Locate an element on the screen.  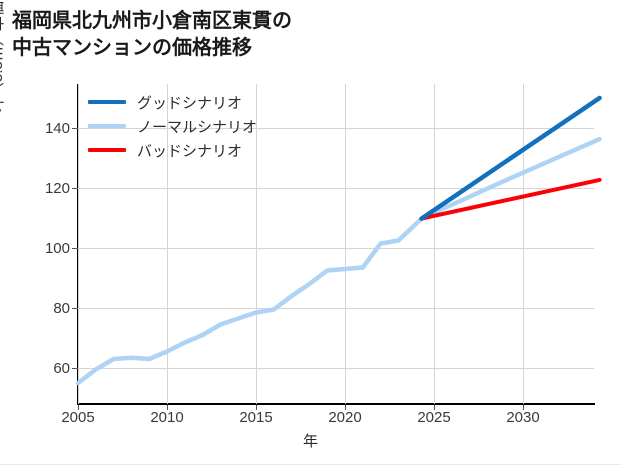
gridline-x-2015 is located at coordinates (256, 244).